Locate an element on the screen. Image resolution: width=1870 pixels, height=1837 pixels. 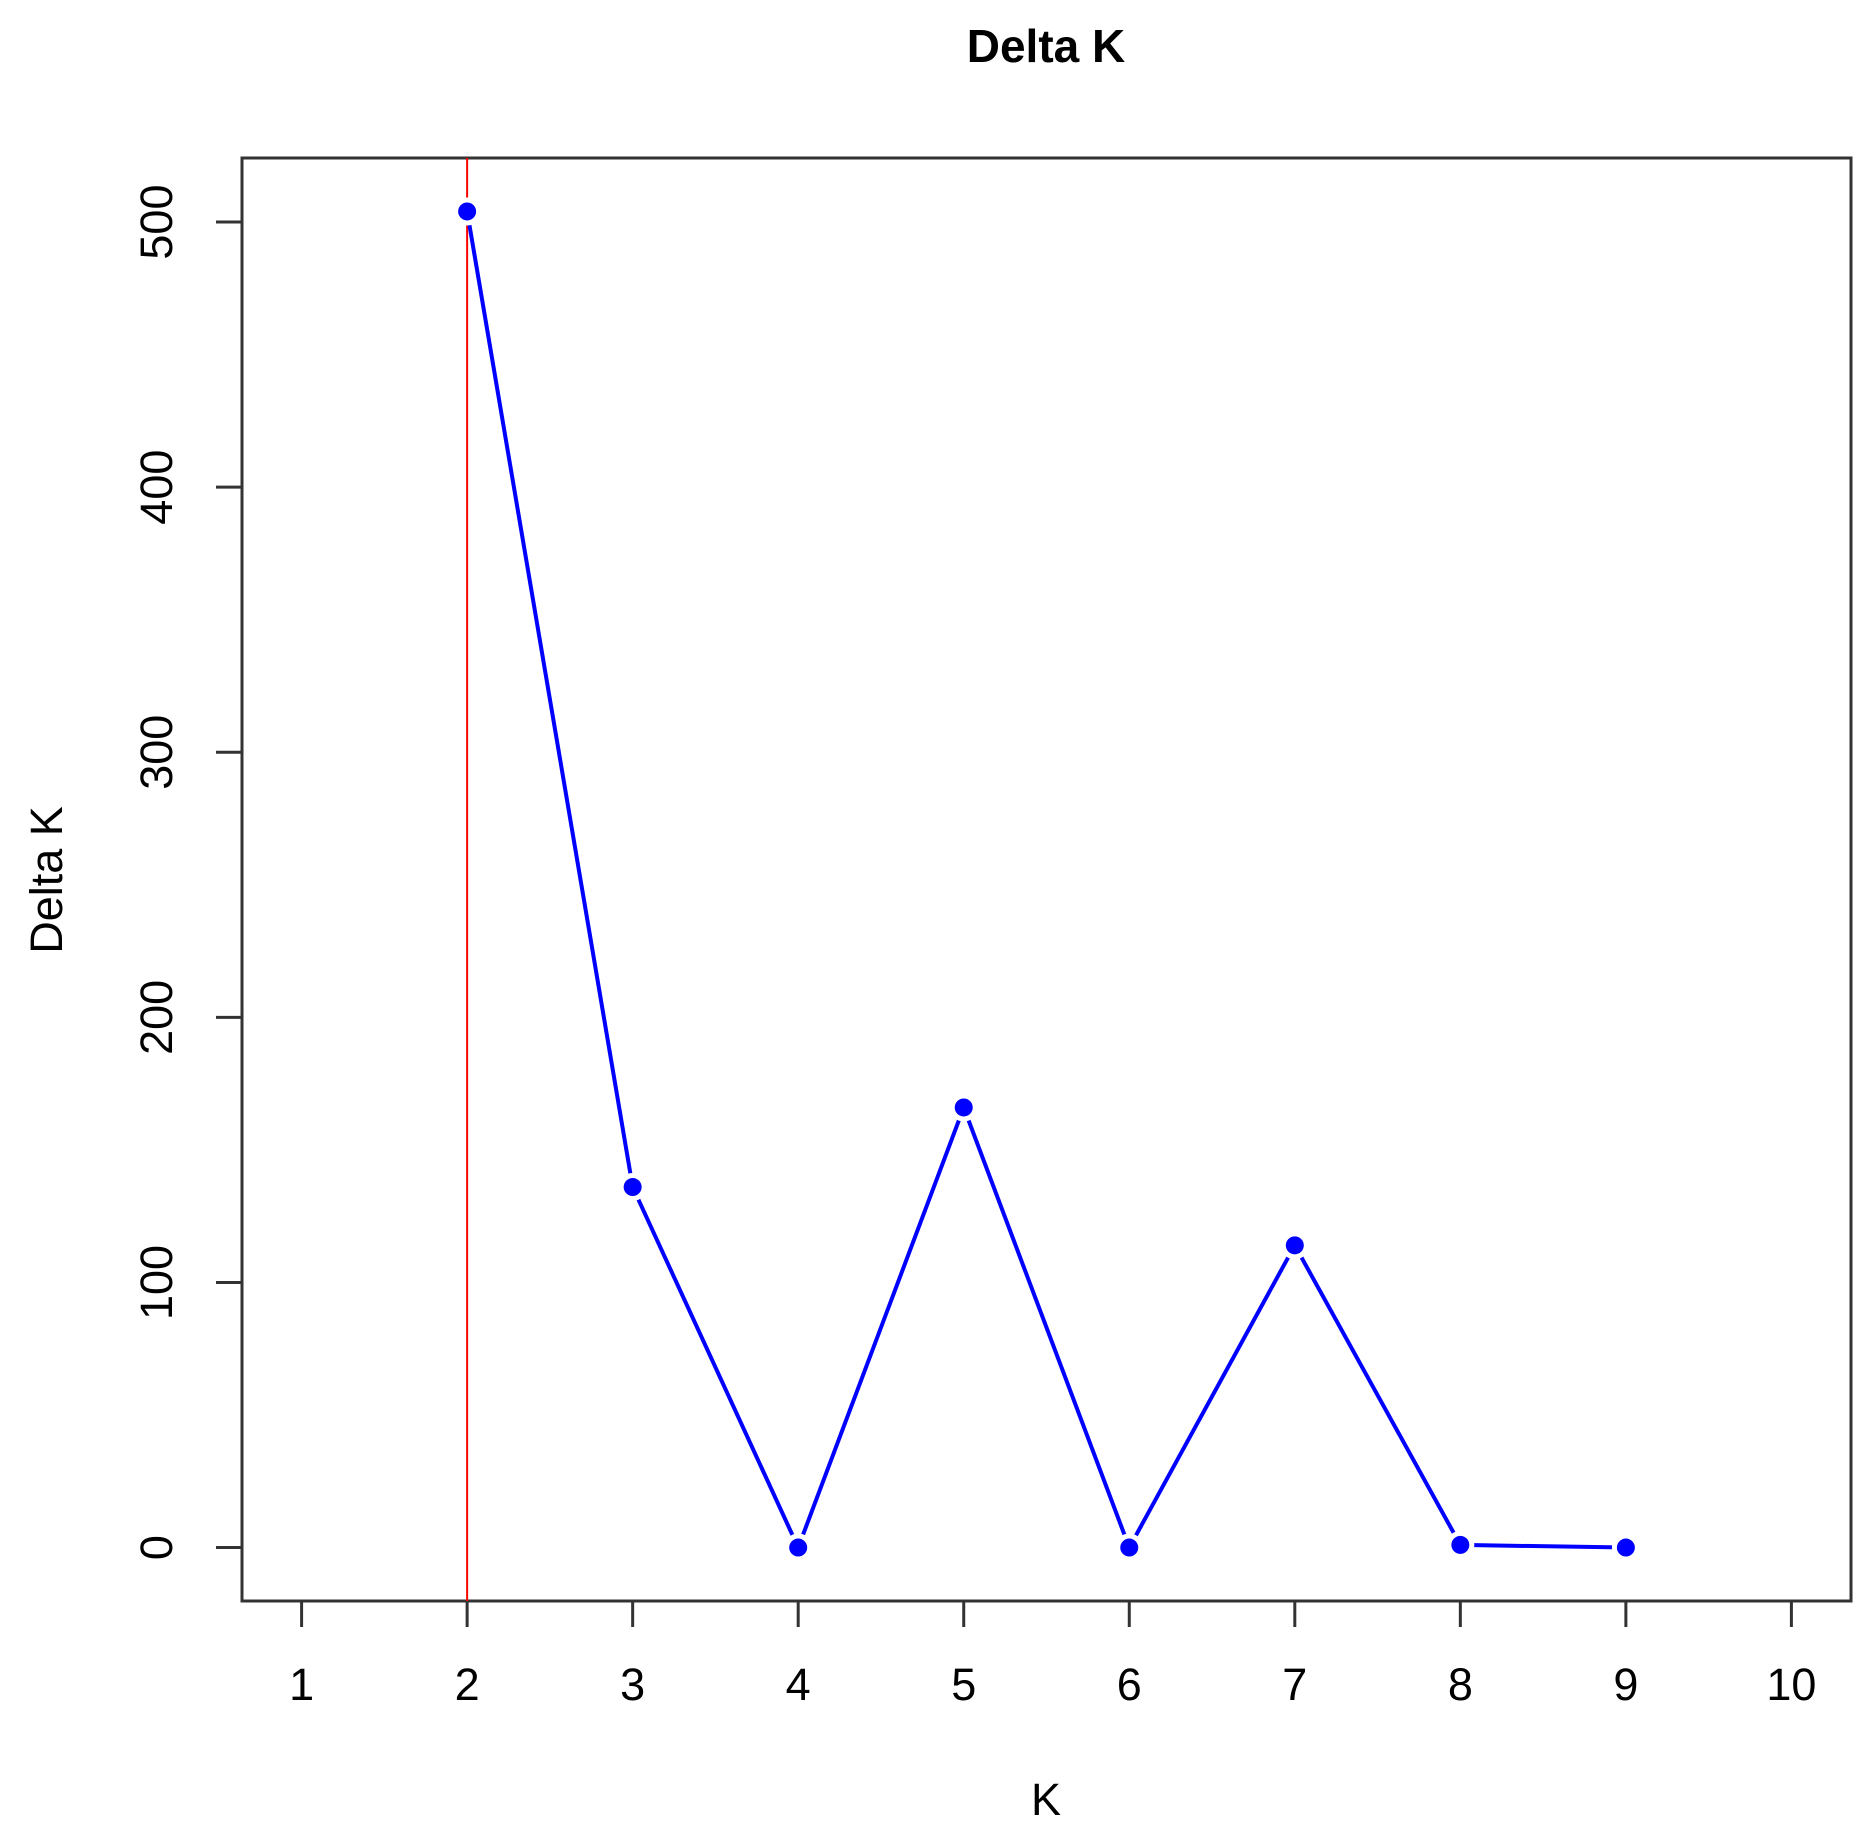
x-tick-label: 7 is located at coordinates (1294, 1684).